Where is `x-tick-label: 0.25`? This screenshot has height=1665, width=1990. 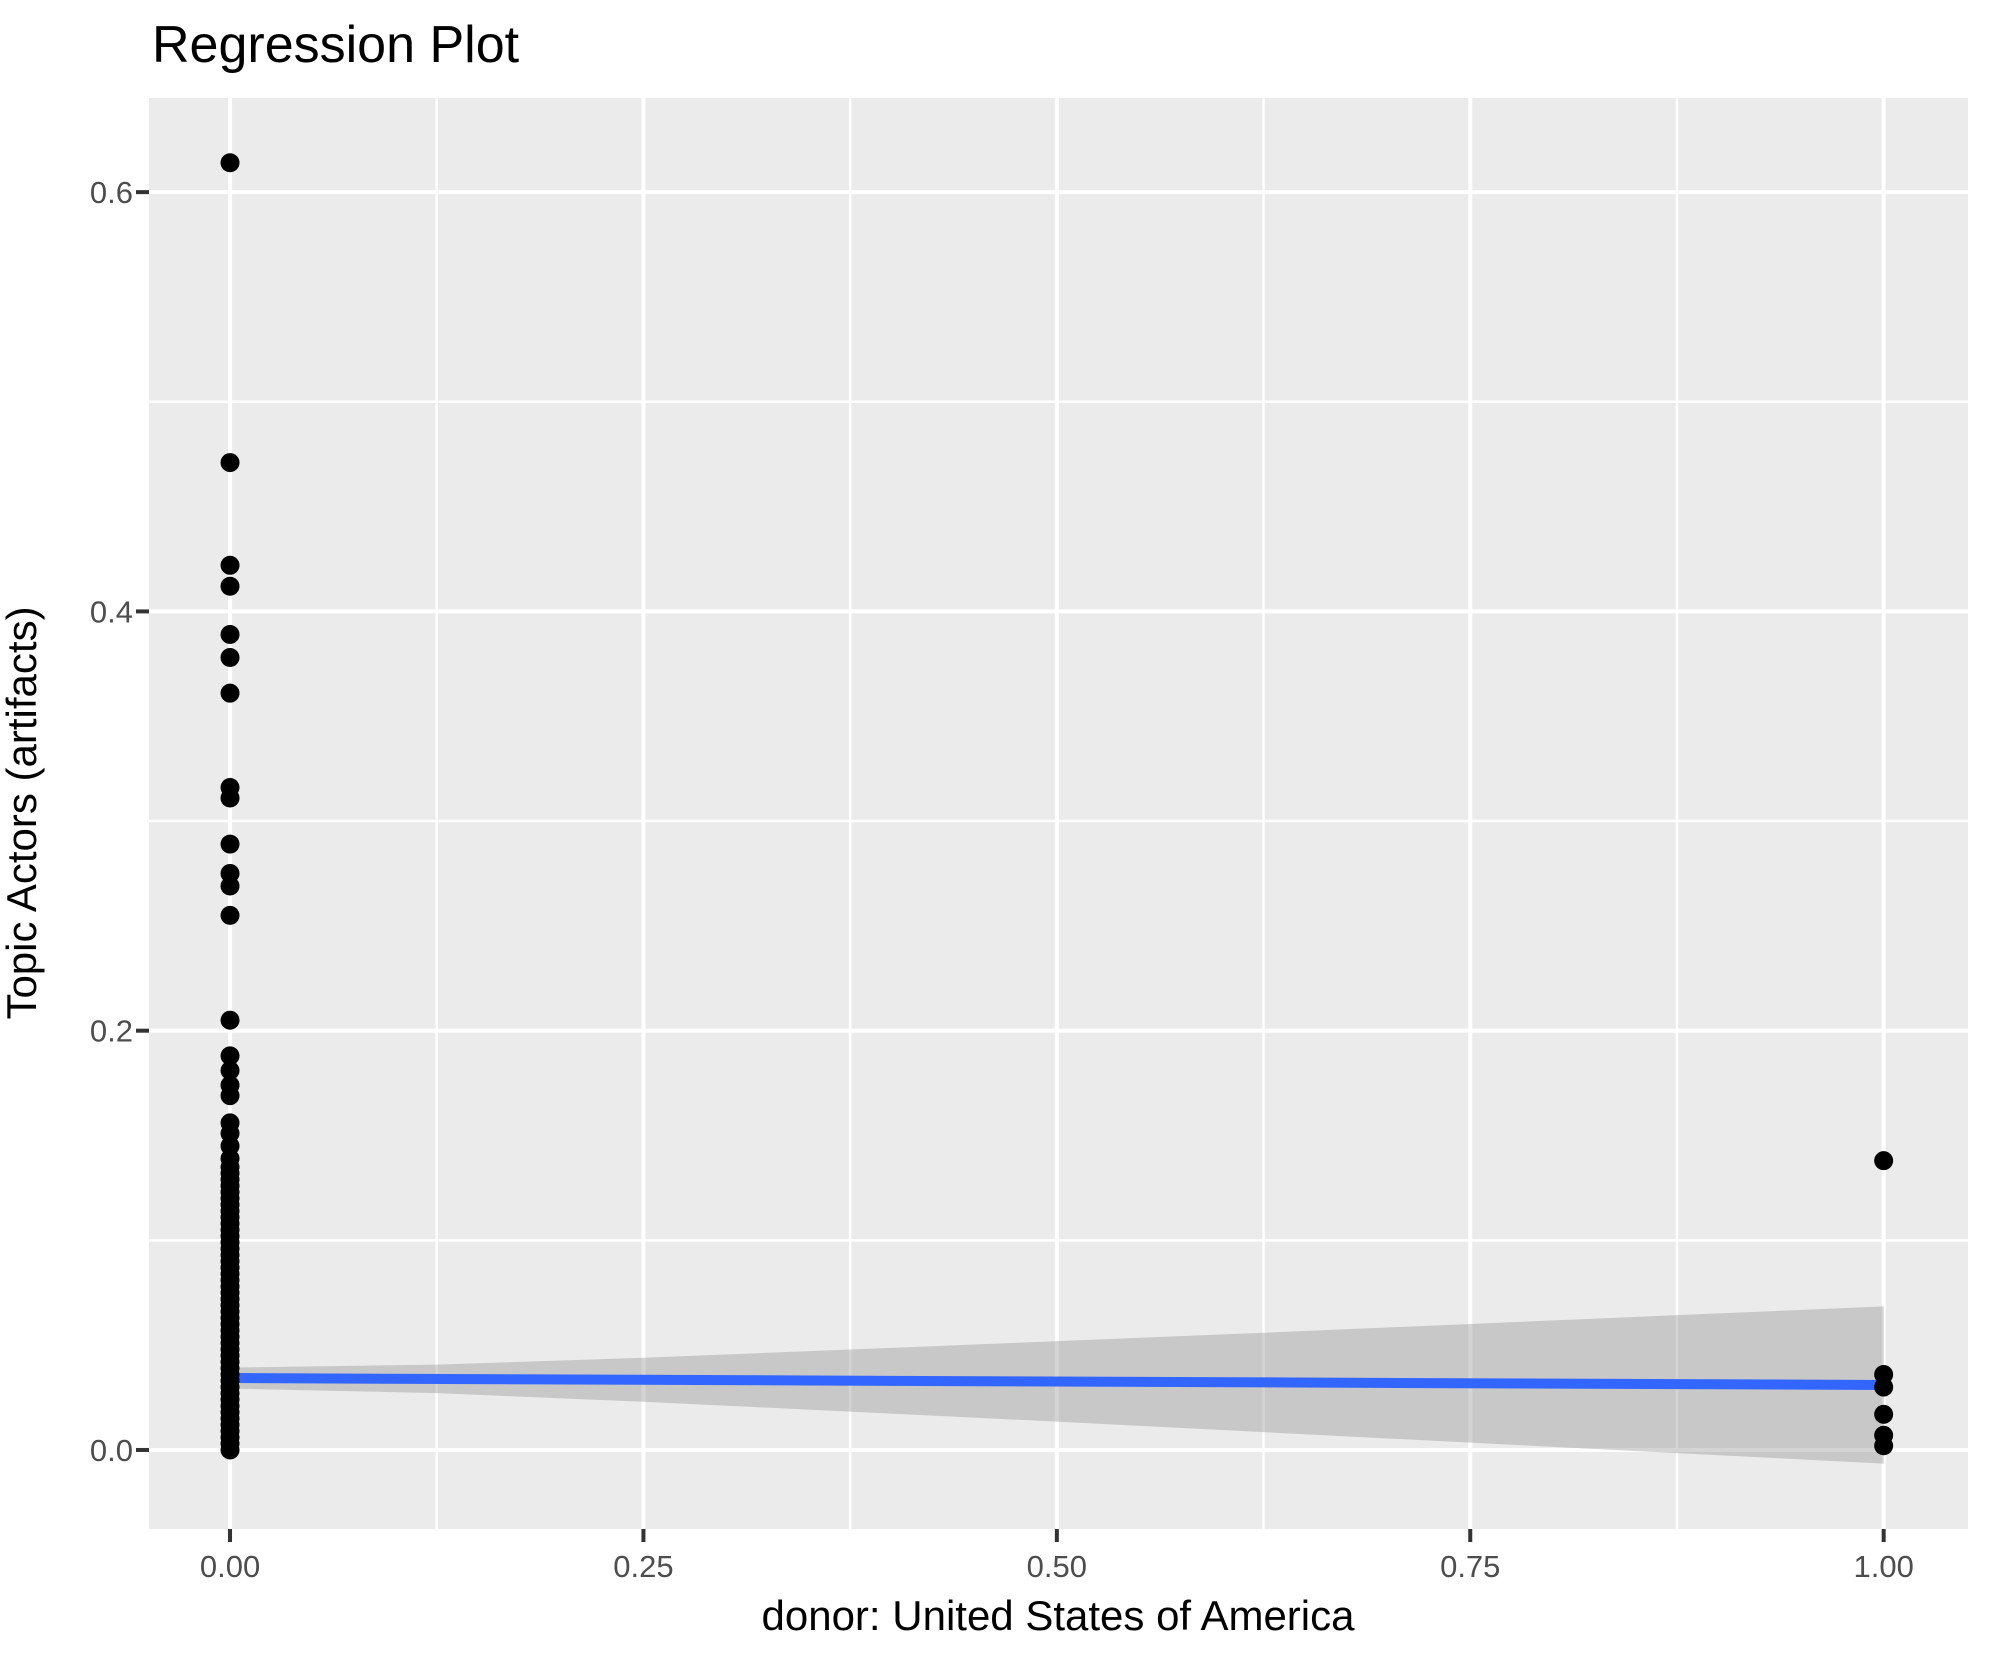
x-tick-label: 0.25 is located at coordinates (643, 1566).